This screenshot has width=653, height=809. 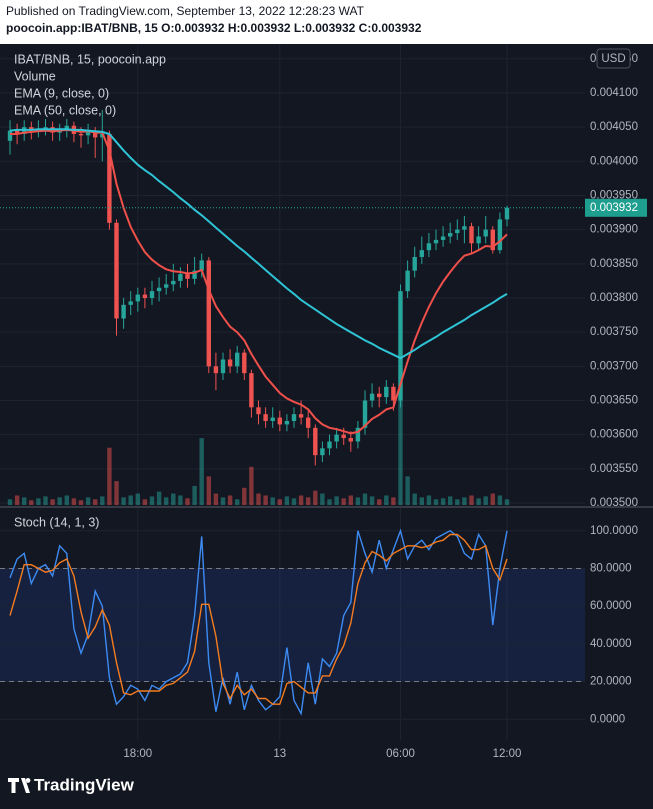 I want to click on ohlc-open: O:0.003932, so click(x=193, y=28).